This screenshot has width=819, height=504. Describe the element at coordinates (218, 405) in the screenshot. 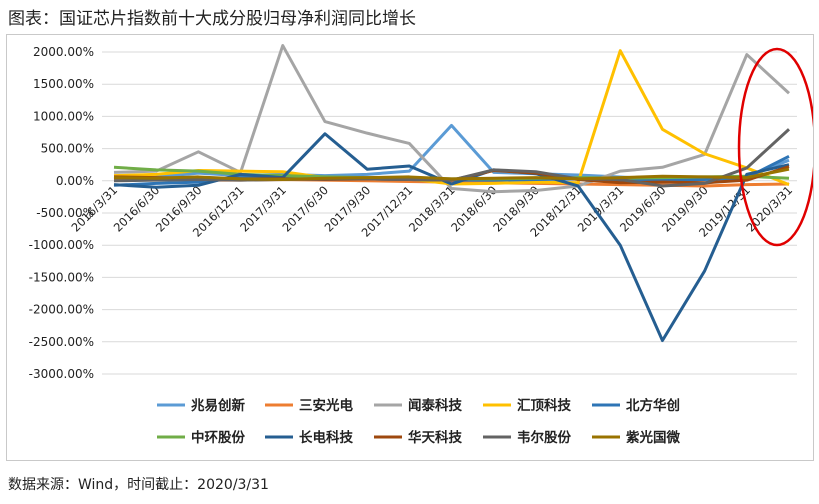

I see `legend-label: 兆易创新` at that location.